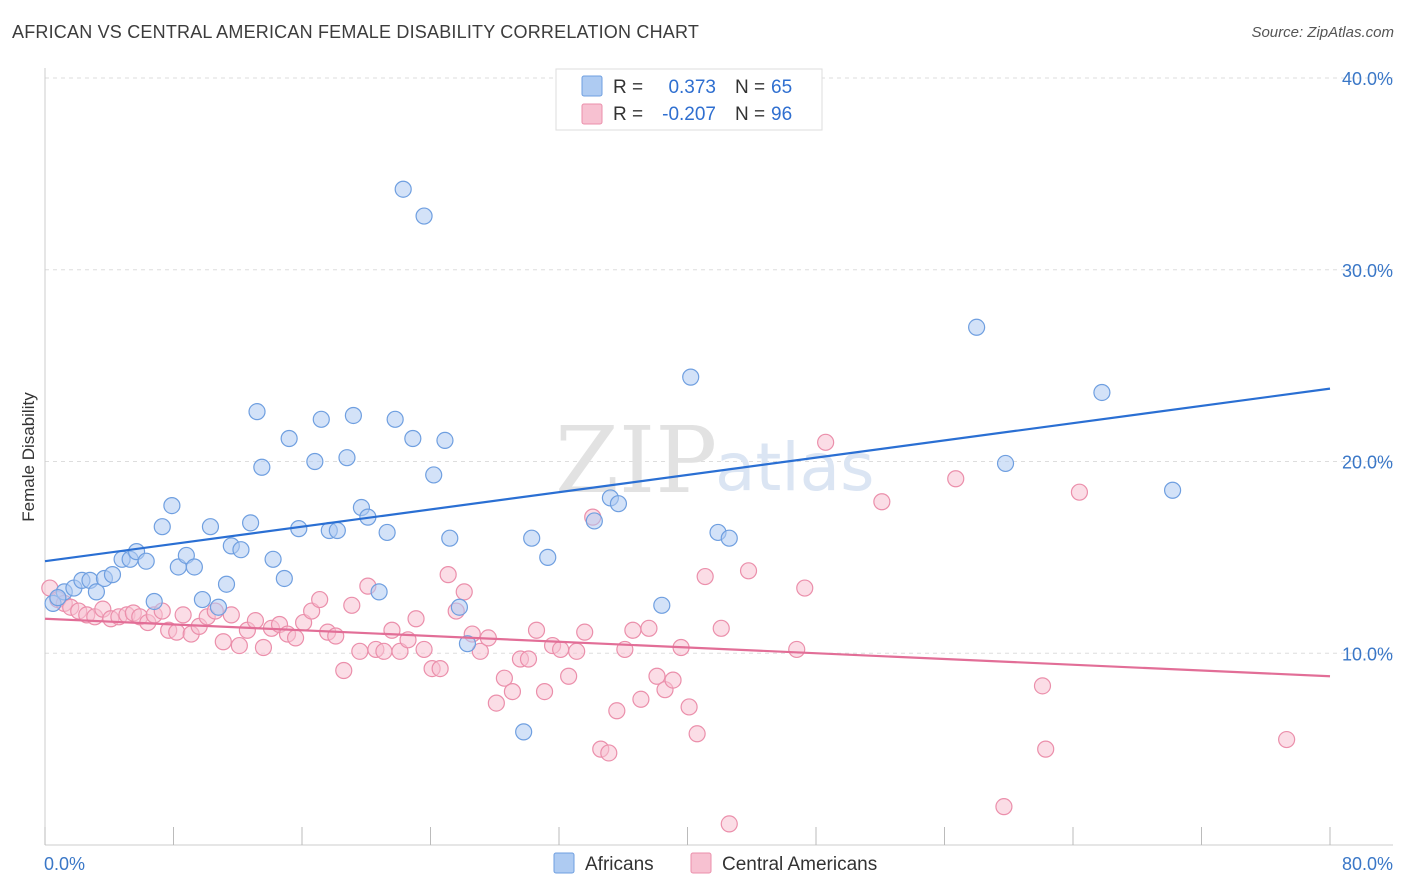  What do you see at coordinates (1367, 864) in the screenshot?
I see `x-tick-label-max: 80.0%` at bounding box center [1367, 864].